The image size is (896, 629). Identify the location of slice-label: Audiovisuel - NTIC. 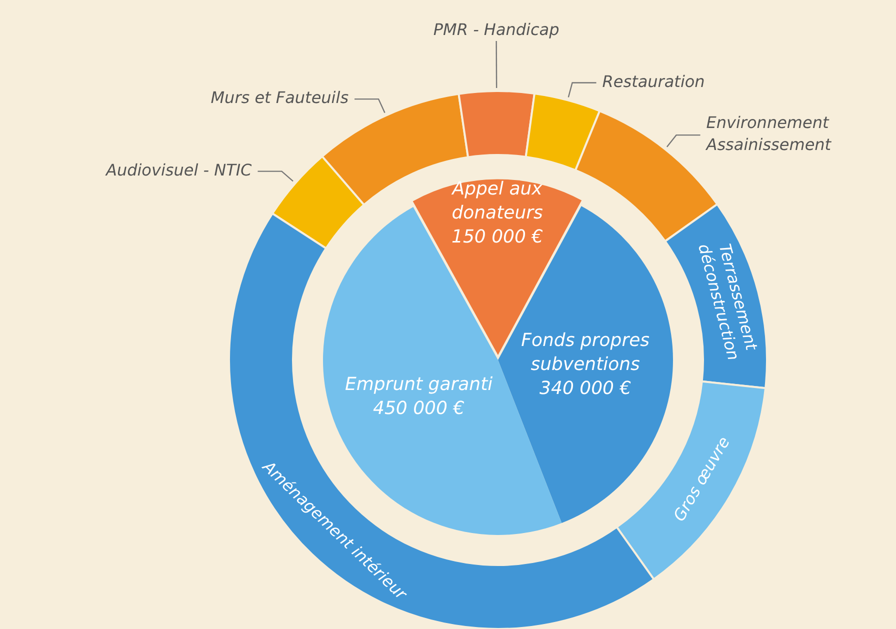
(178, 170).